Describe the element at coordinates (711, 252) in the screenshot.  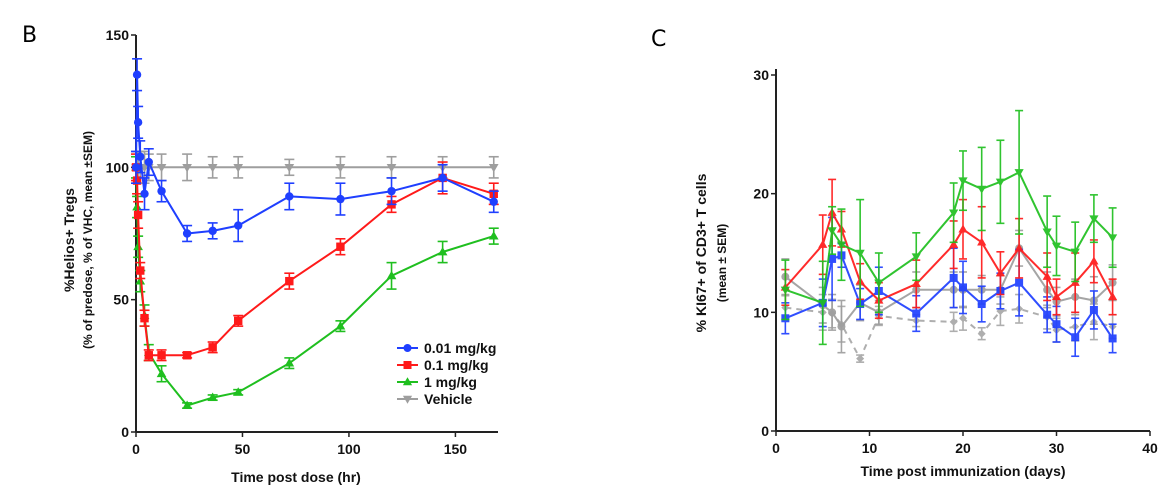
I see `panel-c-y-axis-title: % KI67+ of CD3+ T cells (mean ± SEM)` at that location.